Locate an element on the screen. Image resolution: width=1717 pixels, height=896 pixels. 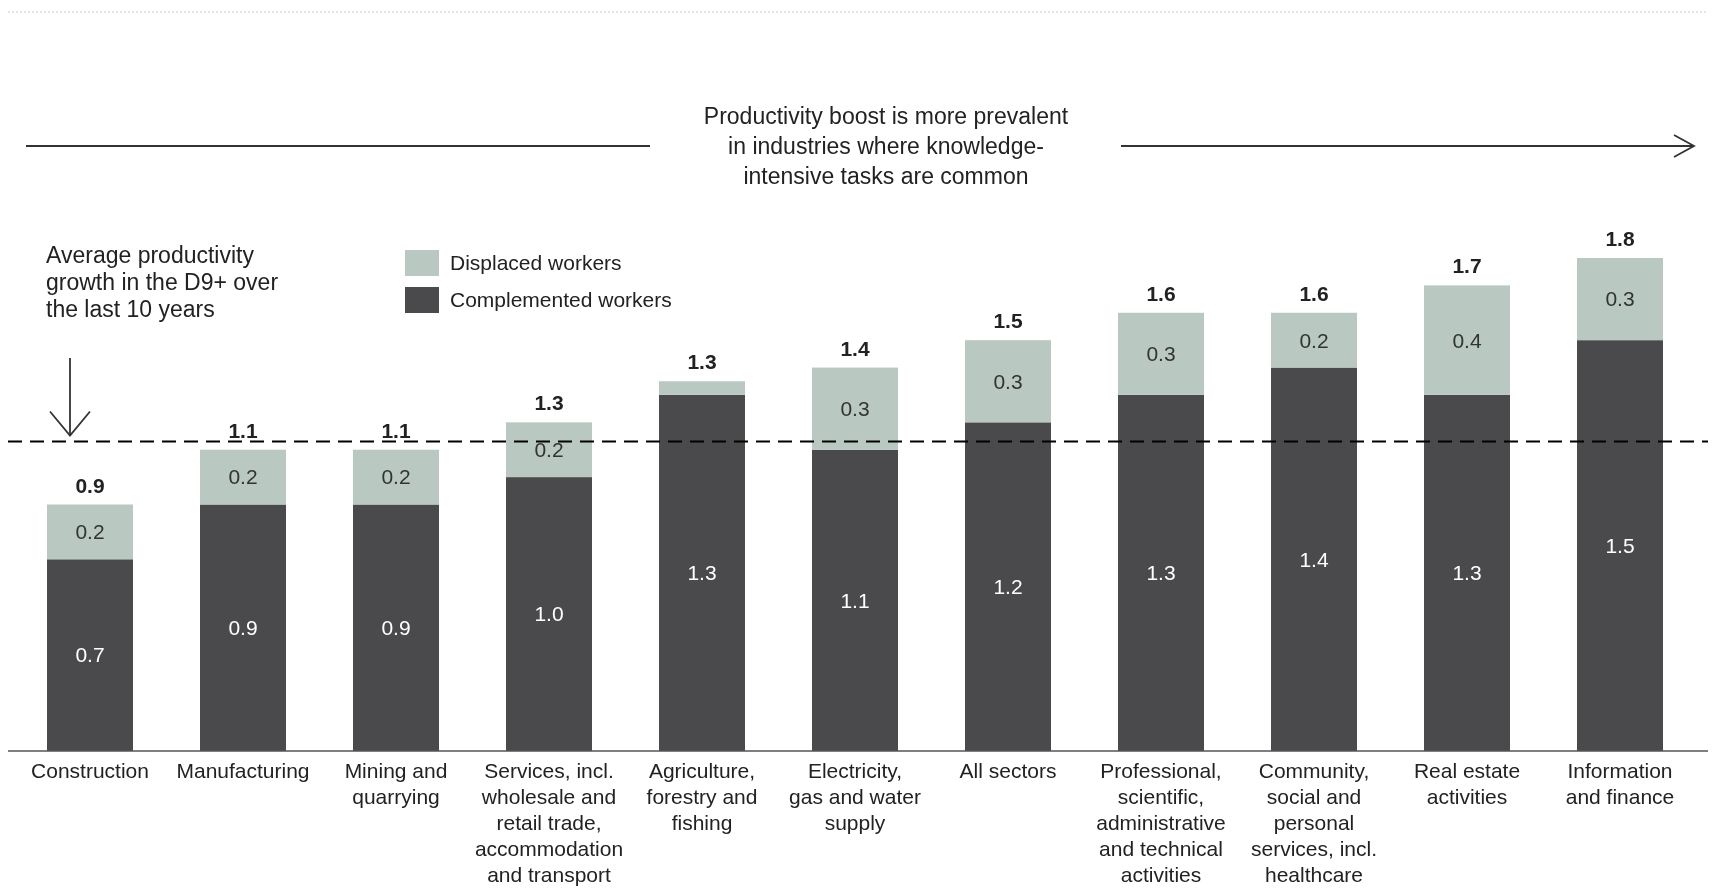
legend-label: Displaced workers is located at coordinates (536, 263).